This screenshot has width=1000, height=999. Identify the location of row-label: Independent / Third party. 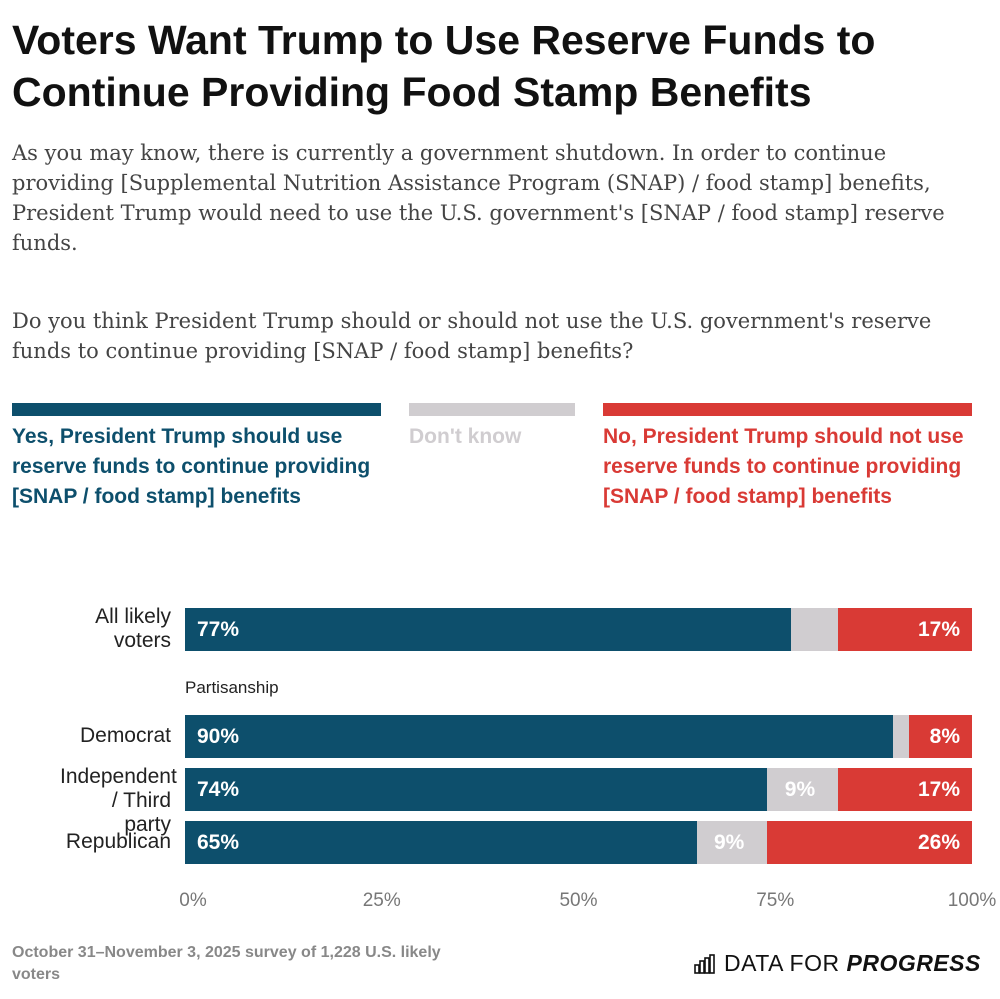
(118, 800).